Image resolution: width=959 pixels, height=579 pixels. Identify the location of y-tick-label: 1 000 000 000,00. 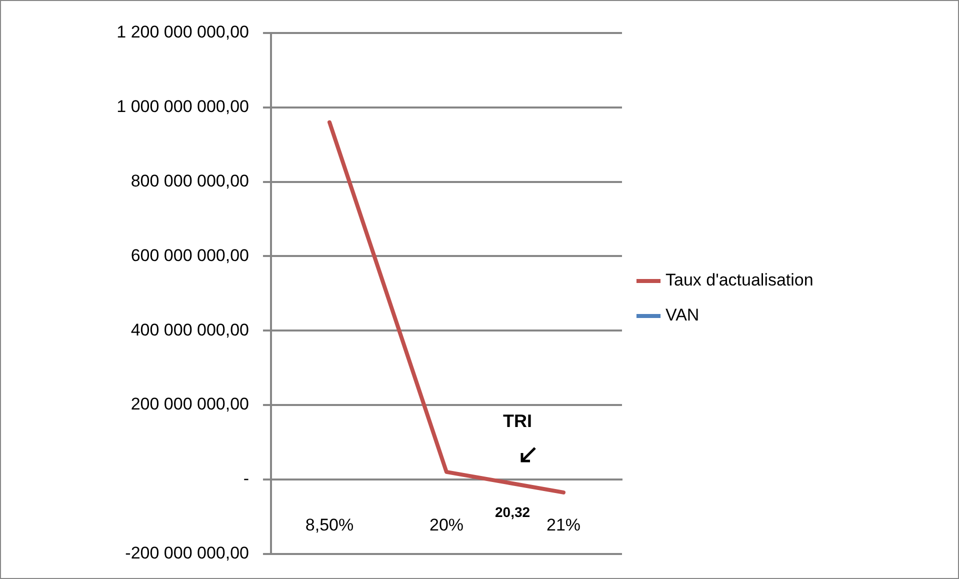
(182, 106).